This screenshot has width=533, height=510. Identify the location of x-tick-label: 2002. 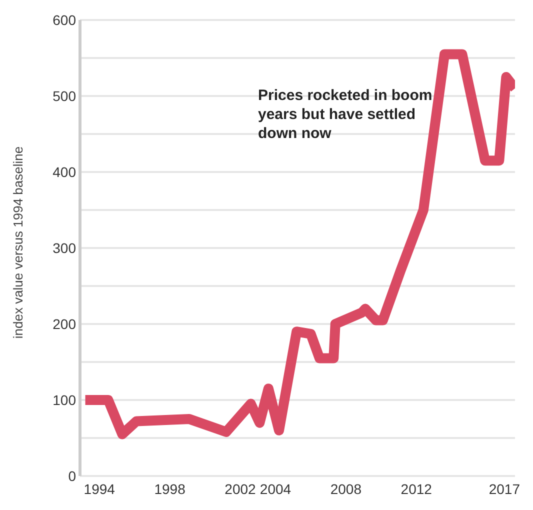
(240, 488).